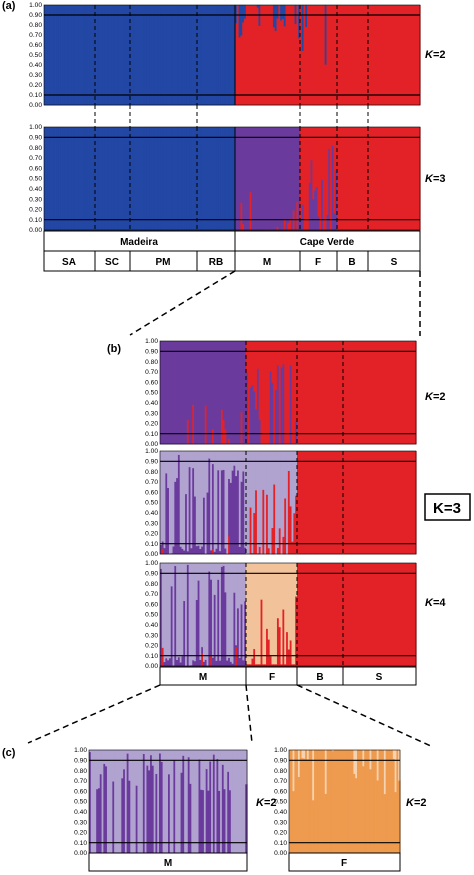  Describe the element at coordinates (151, 341) in the screenshot. I see `y-tick-label: 1.00` at that location.